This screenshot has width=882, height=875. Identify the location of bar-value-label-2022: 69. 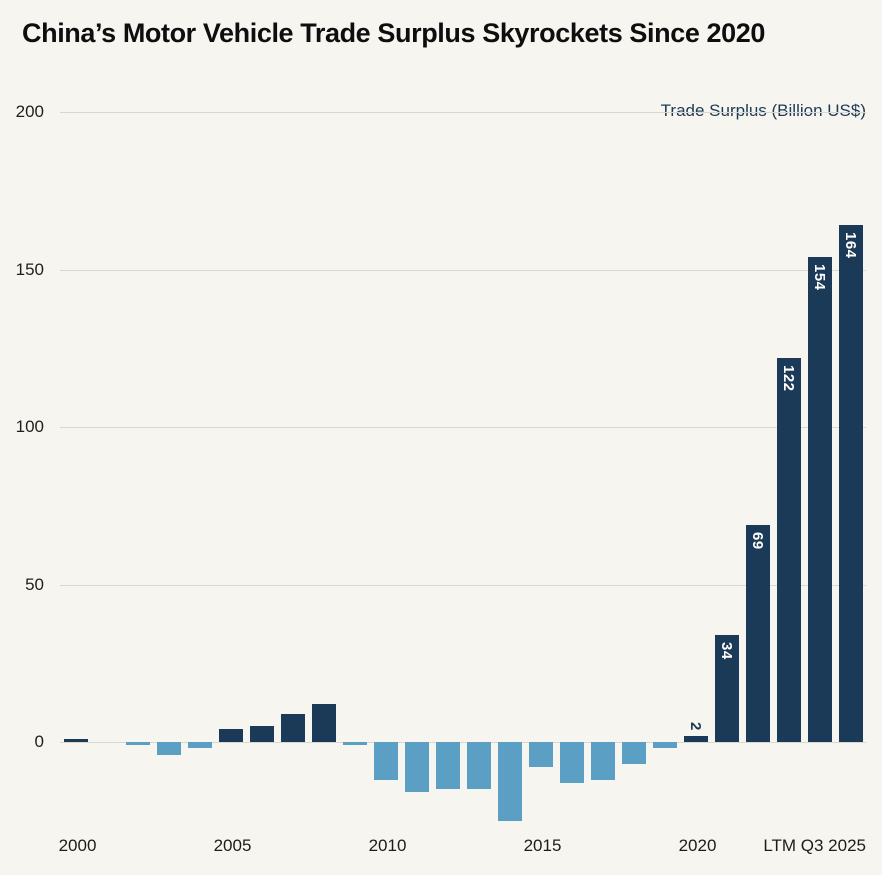
(757, 540).